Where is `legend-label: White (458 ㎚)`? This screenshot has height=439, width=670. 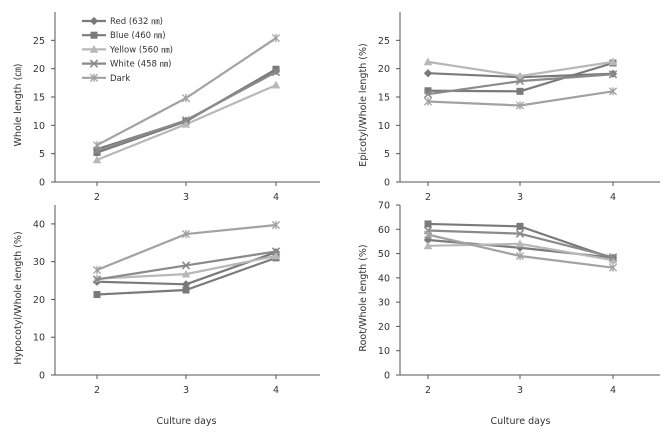 legend-label: White (458 ㎚) is located at coordinates (140, 65).